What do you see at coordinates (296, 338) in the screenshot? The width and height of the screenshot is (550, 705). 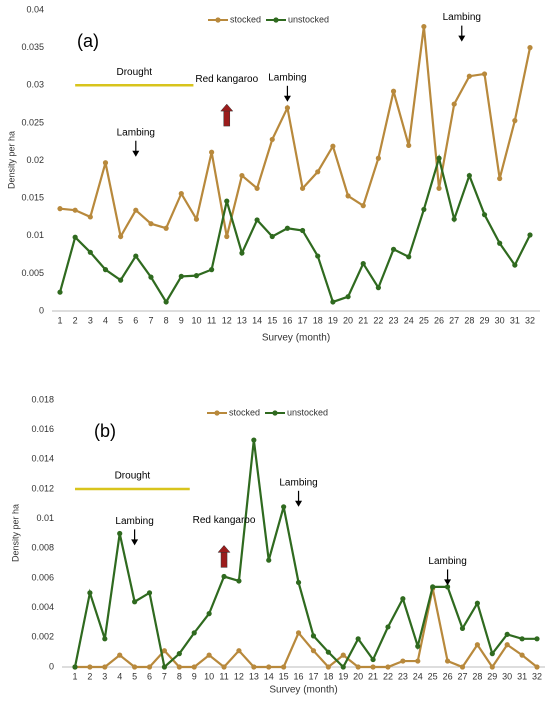 I see `x-axis-label: Survey (month)` at bounding box center [296, 338].